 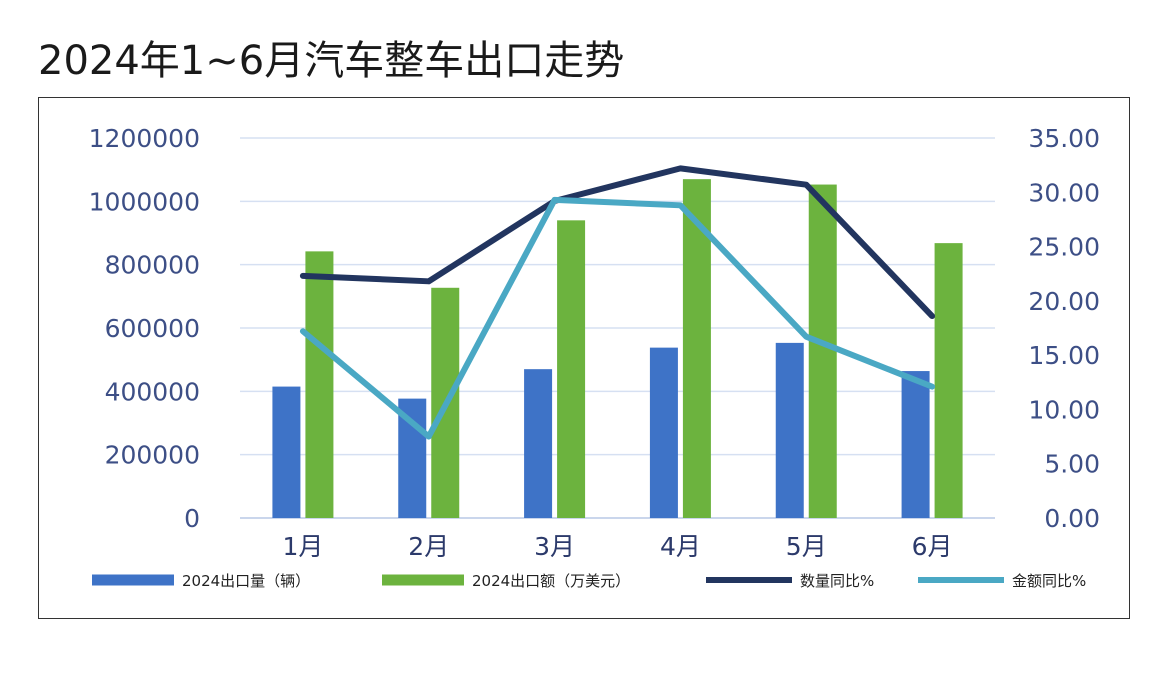 I want to click on right-tick-label: 30.00, so click(x=1064, y=192).